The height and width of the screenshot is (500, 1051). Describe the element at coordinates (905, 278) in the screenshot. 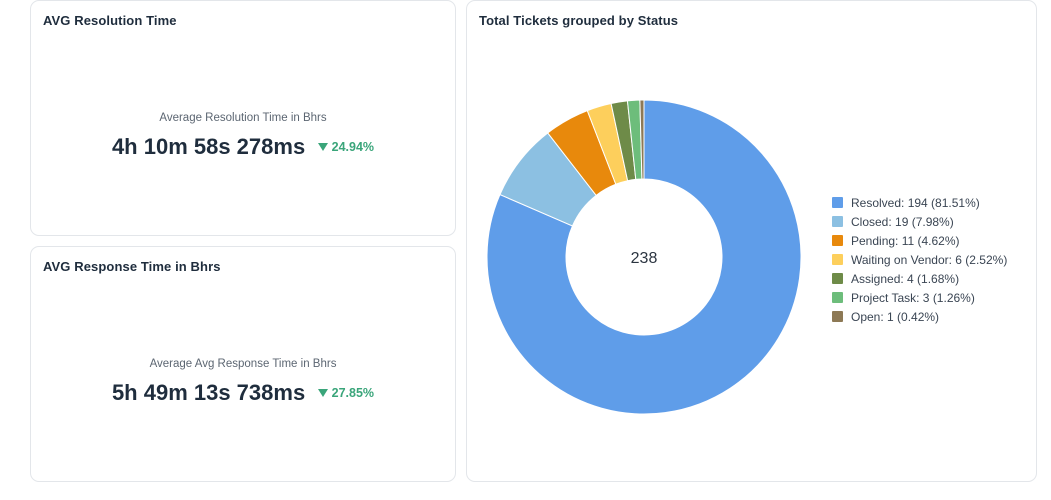

I see `legend-label: Assigned: 4 (1.68%)` at that location.